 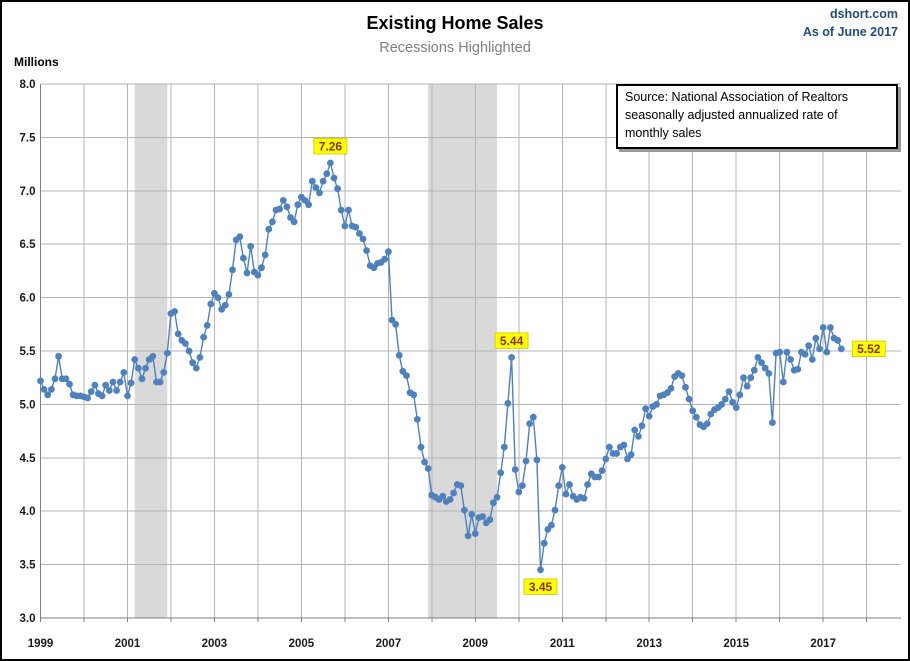 I want to click on x-axis-tick-label: 2017, so click(x=823, y=644).